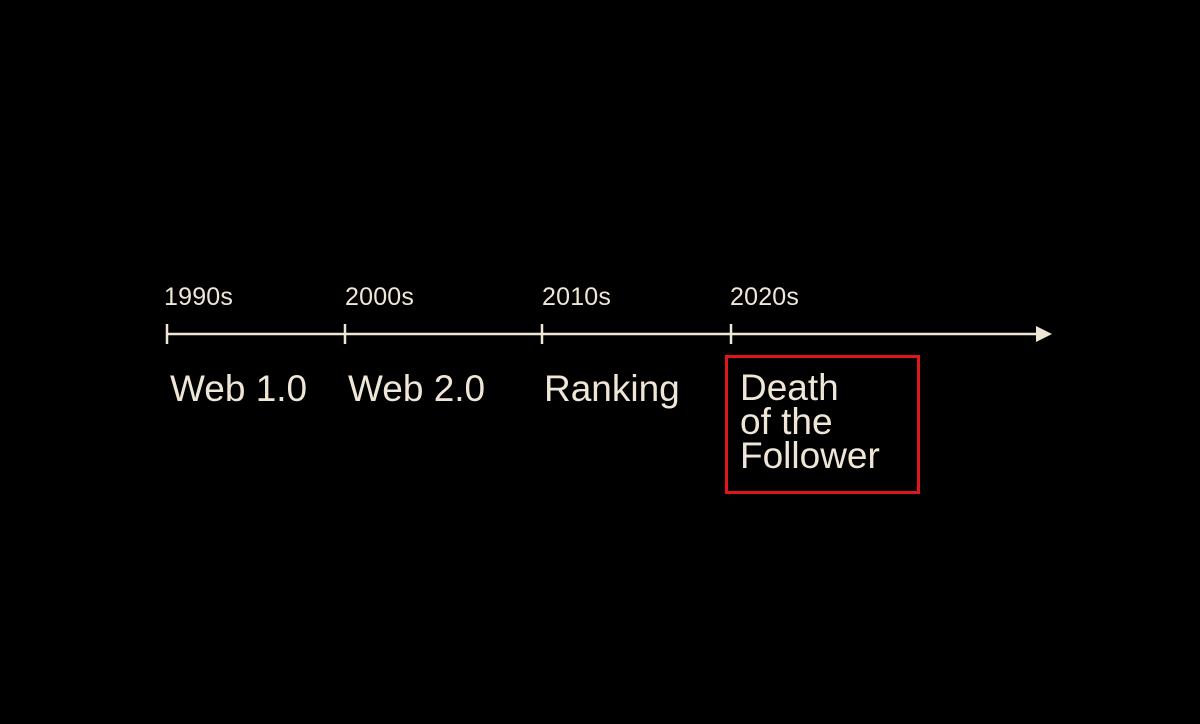  Describe the element at coordinates (239, 388) in the screenshot. I see `era-label-web-1: Web 1.0` at that location.